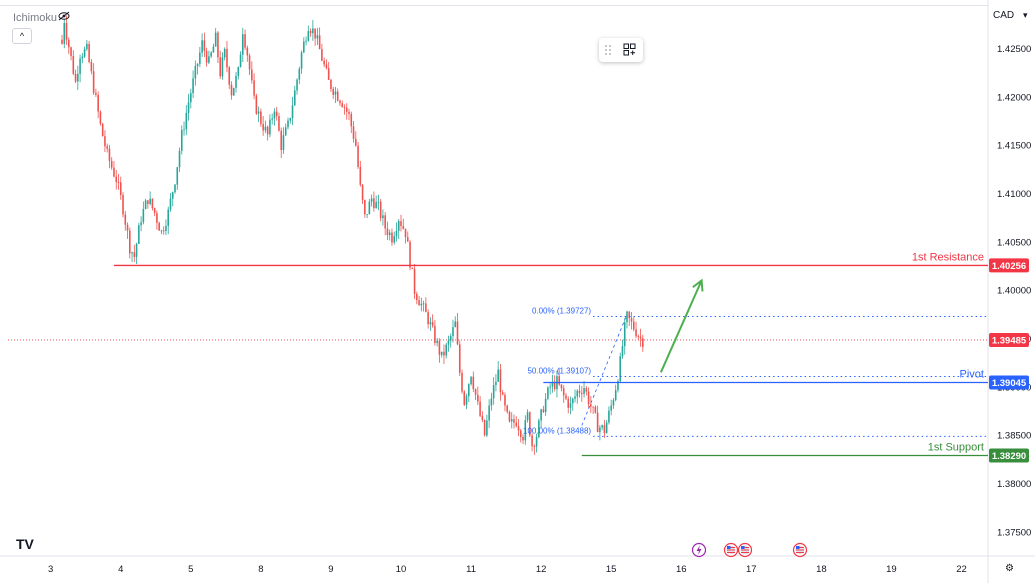 The height and width of the screenshot is (583, 1035). What do you see at coordinates (681, 569) in the screenshot?
I see `time-axis-label: 16` at bounding box center [681, 569].